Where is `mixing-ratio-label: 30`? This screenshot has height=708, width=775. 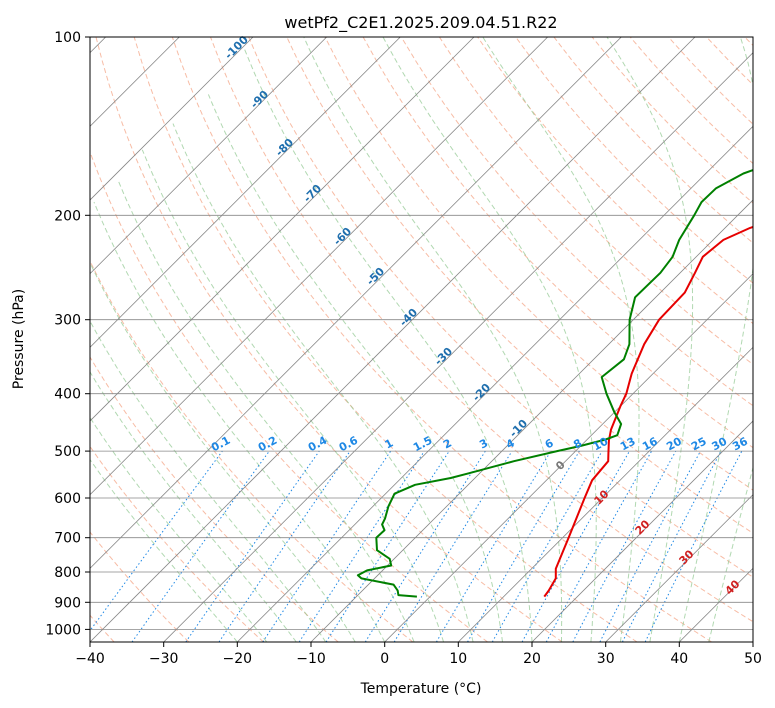
mixing-ratio-label: 30 is located at coordinates (720, 444).